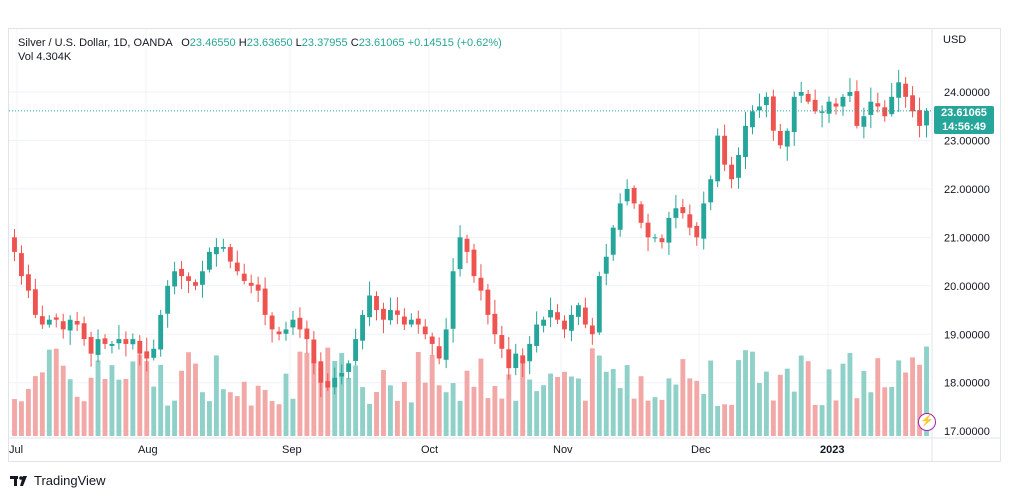 This screenshot has height=498, width=1012. What do you see at coordinates (381, 43) in the screenshot?
I see `close-value: 23.61065` at bounding box center [381, 43].